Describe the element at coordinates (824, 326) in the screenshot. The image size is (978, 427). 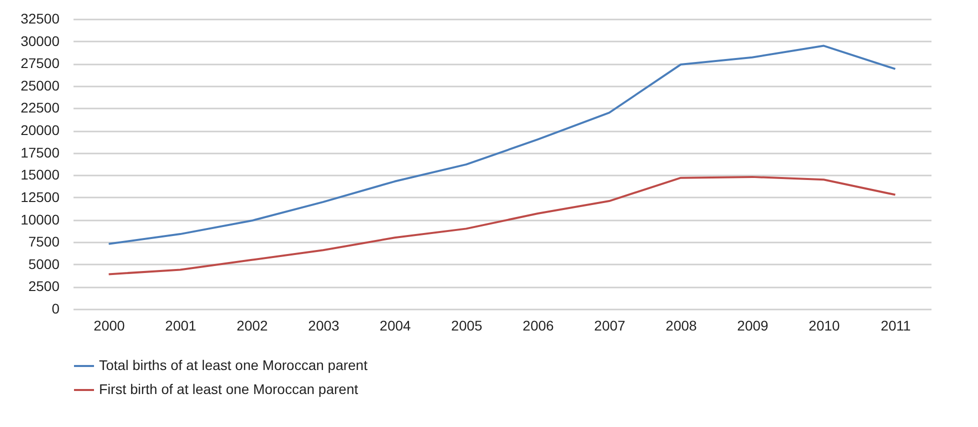
I see `x-tick-label: 2010` at that location.